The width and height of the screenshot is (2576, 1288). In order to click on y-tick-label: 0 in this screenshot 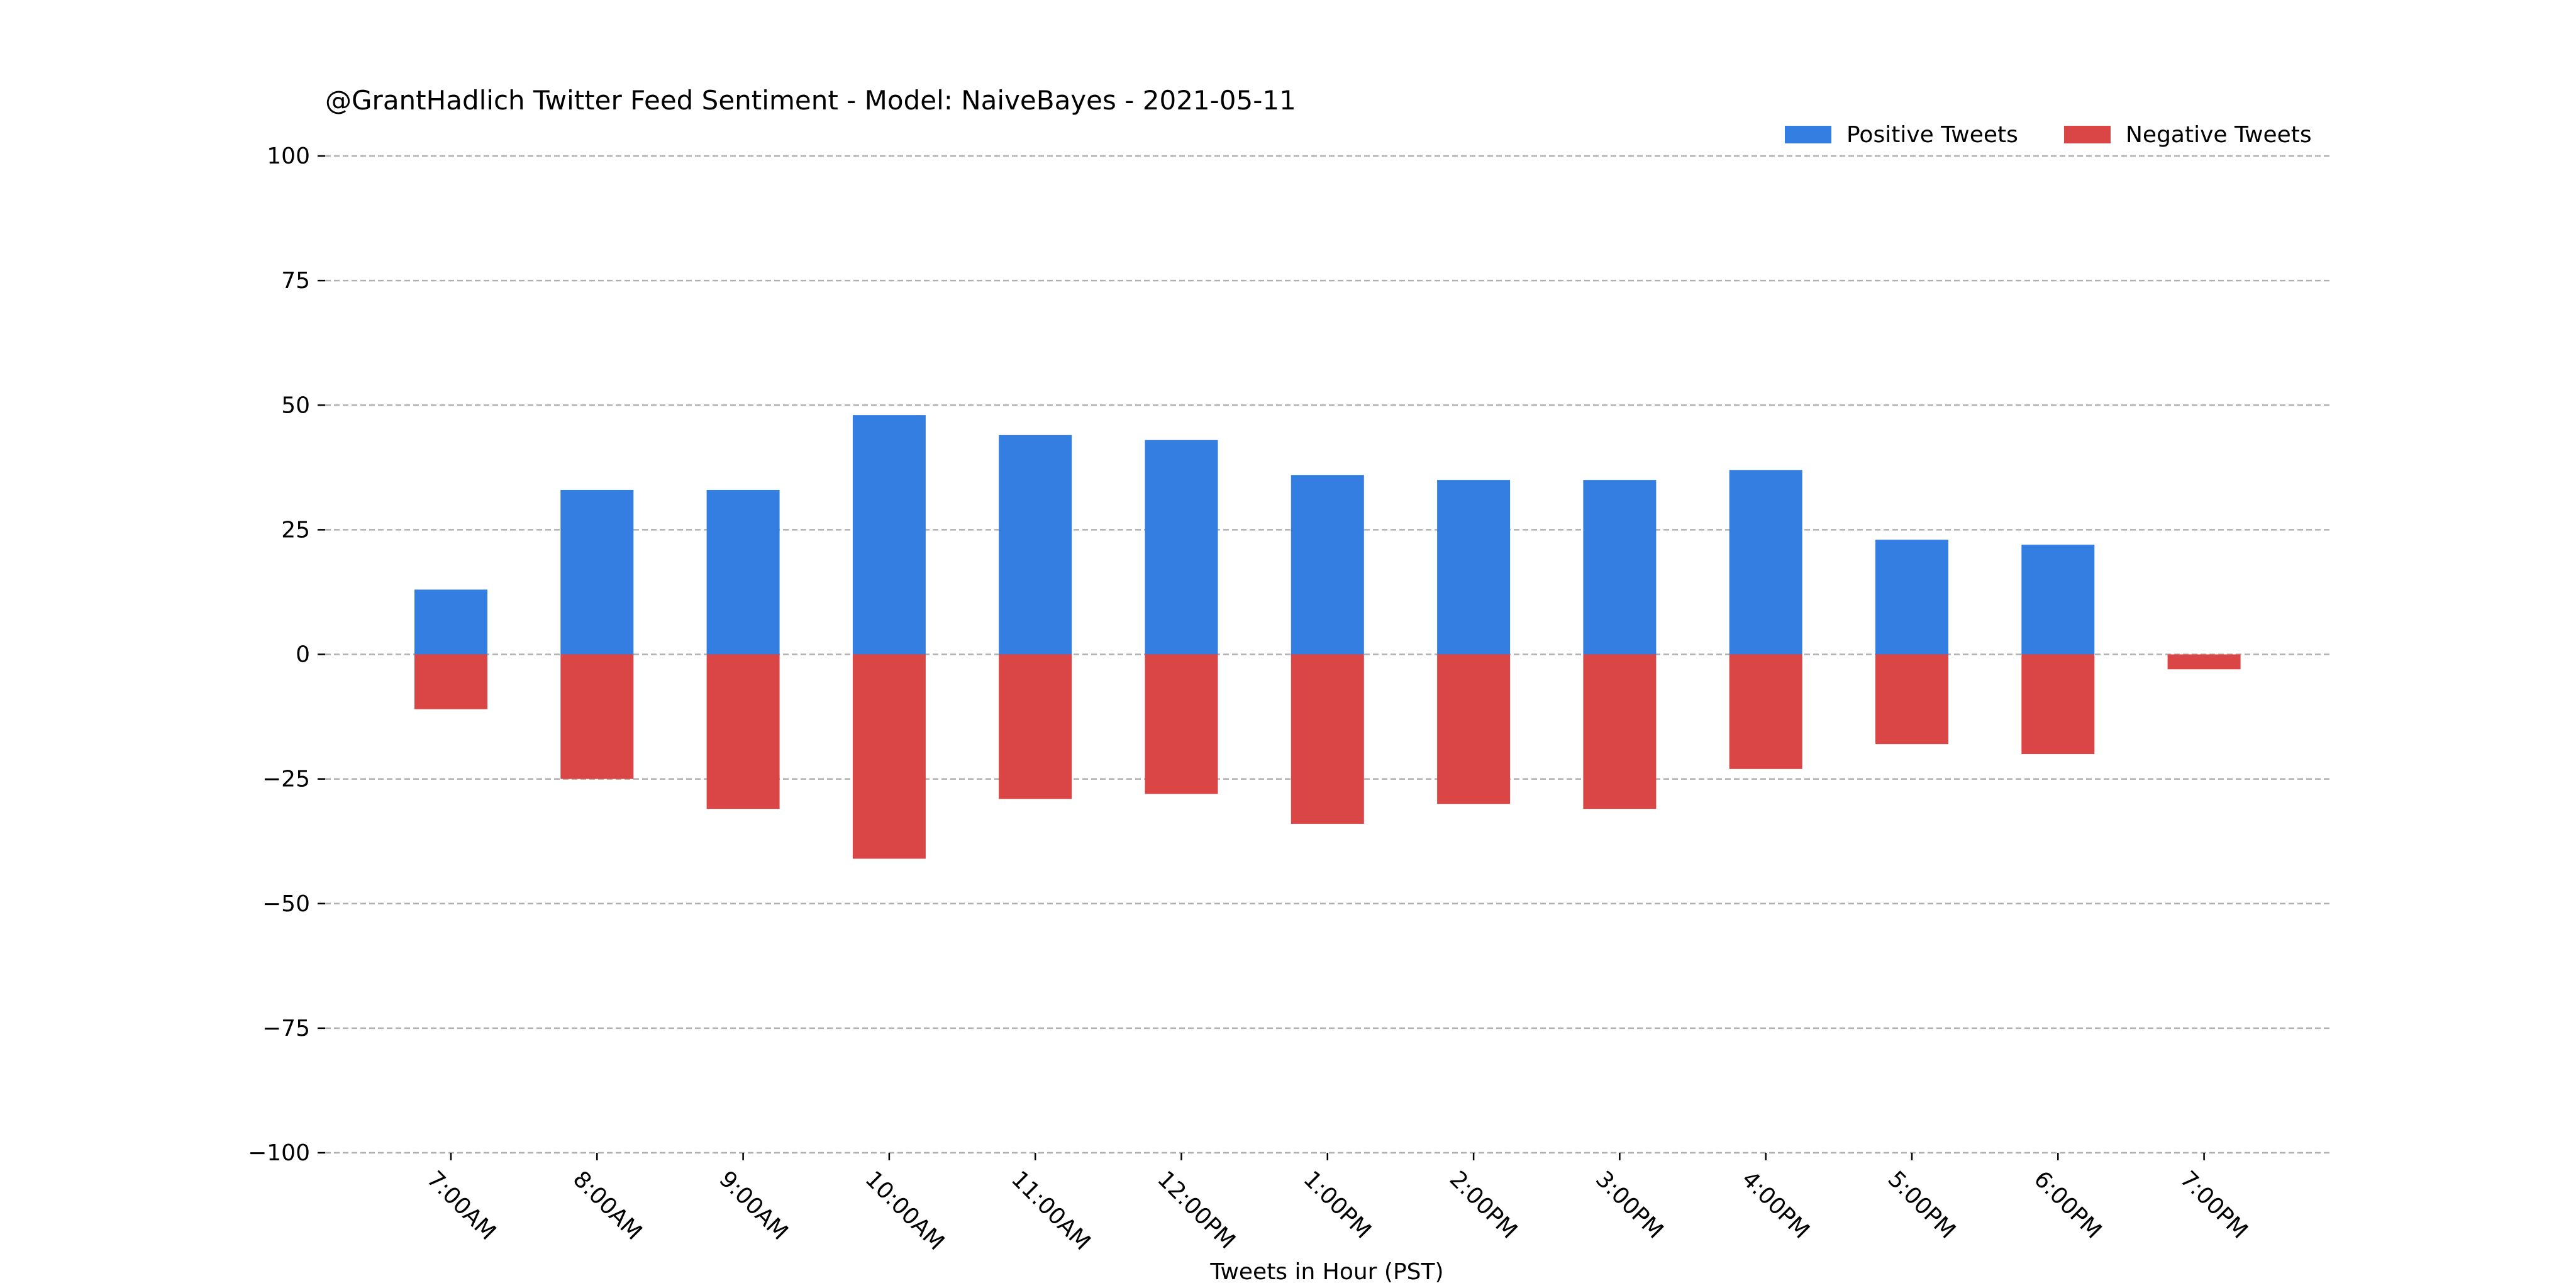, I will do `click(303, 655)`.